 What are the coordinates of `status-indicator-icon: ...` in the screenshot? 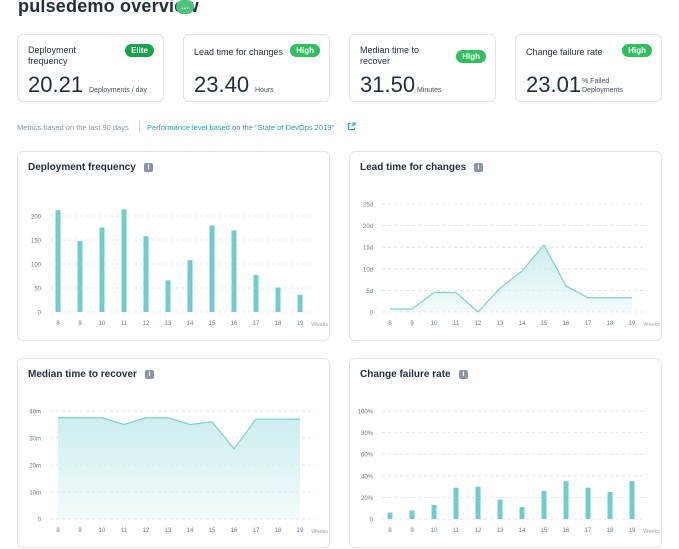 It's located at (185, 7).